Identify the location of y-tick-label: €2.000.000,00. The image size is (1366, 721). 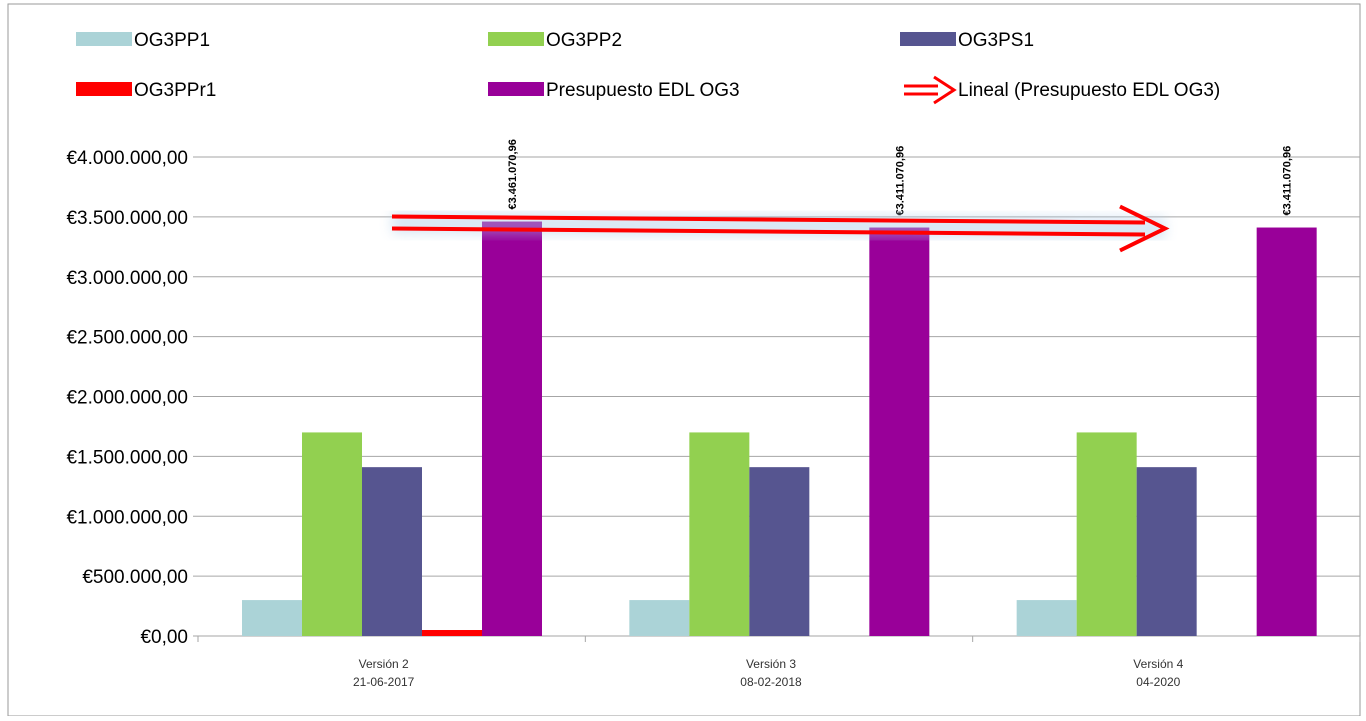
(127, 398).